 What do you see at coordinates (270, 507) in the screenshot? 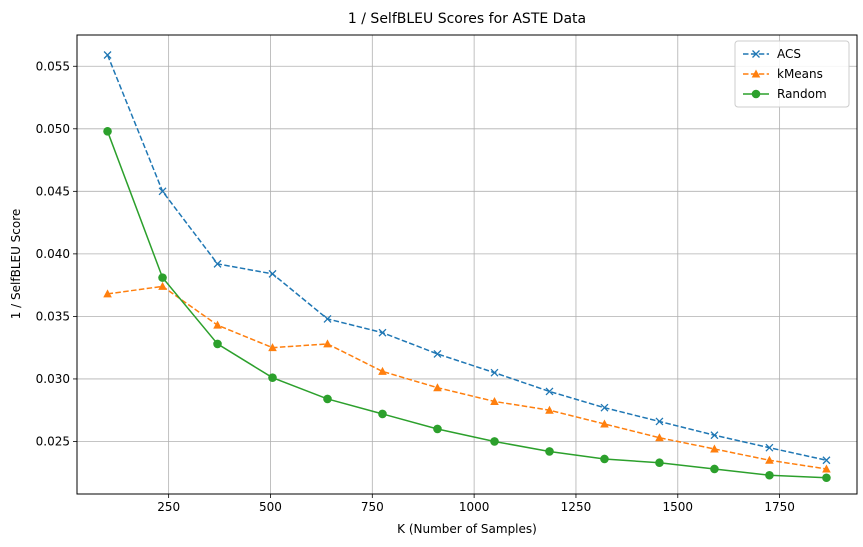
I see `x-tick-label: 500` at bounding box center [270, 507].